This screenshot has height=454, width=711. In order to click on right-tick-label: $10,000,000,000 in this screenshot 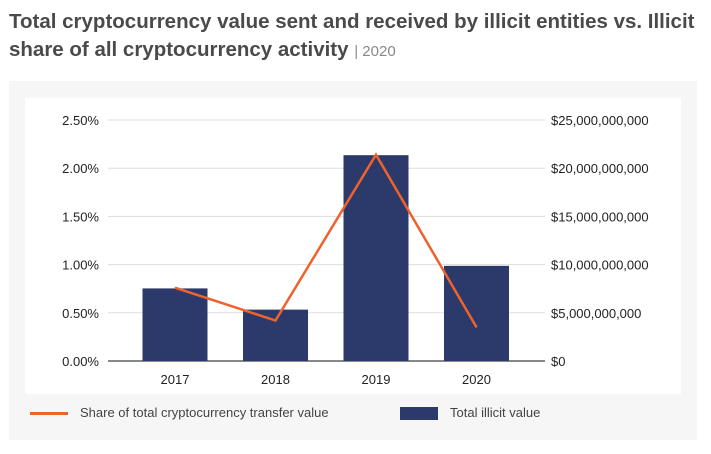, I will do `click(600, 265)`.